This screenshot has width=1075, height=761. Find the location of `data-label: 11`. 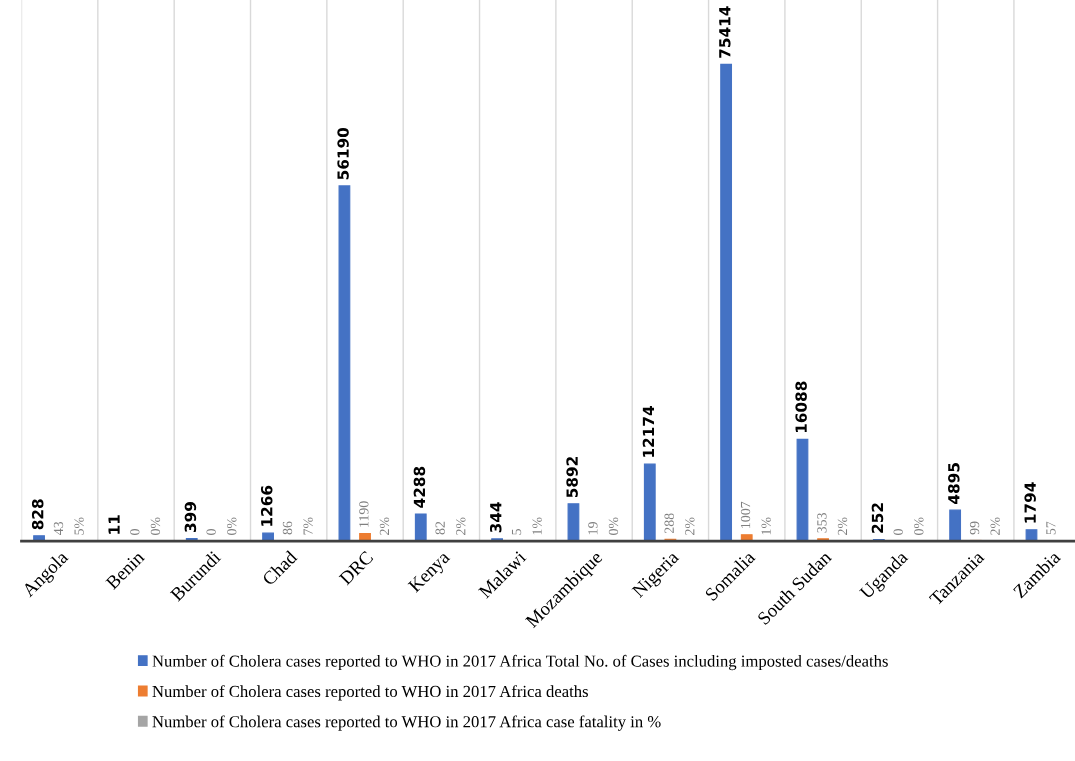

data-label: 11 is located at coordinates (114, 524).